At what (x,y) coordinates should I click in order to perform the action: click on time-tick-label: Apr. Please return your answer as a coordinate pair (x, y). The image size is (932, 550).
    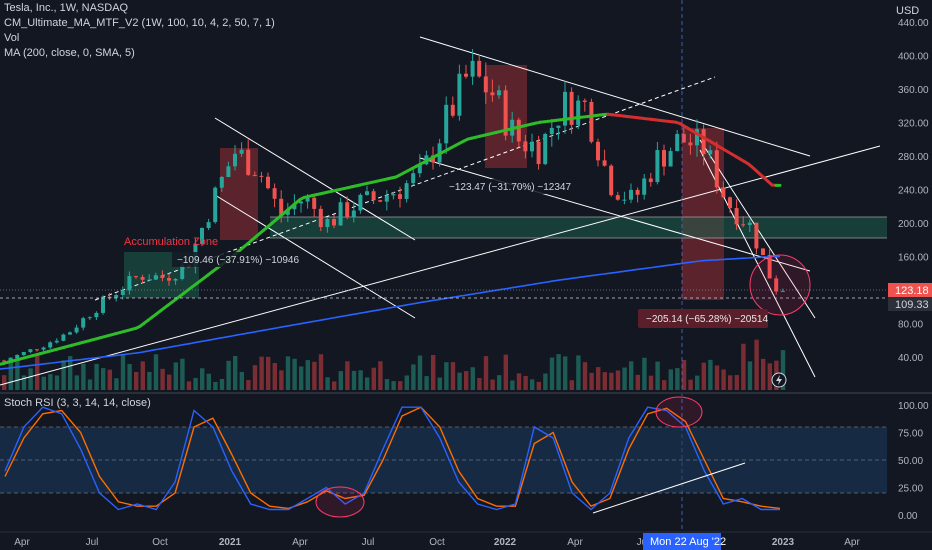
    Looking at the image, I should click on (575, 542).